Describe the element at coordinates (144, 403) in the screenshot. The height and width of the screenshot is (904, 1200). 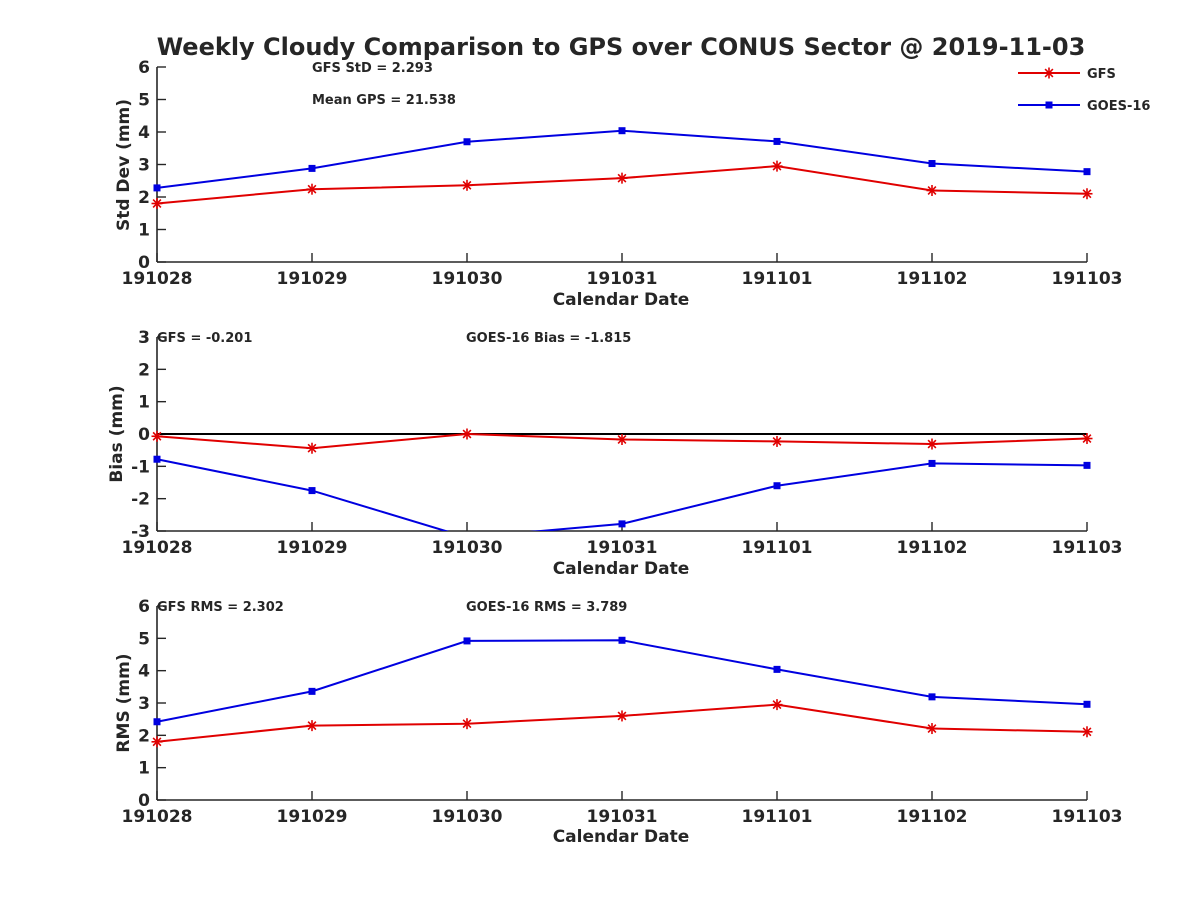
I see `bias-y-tick-label: 1` at that location.